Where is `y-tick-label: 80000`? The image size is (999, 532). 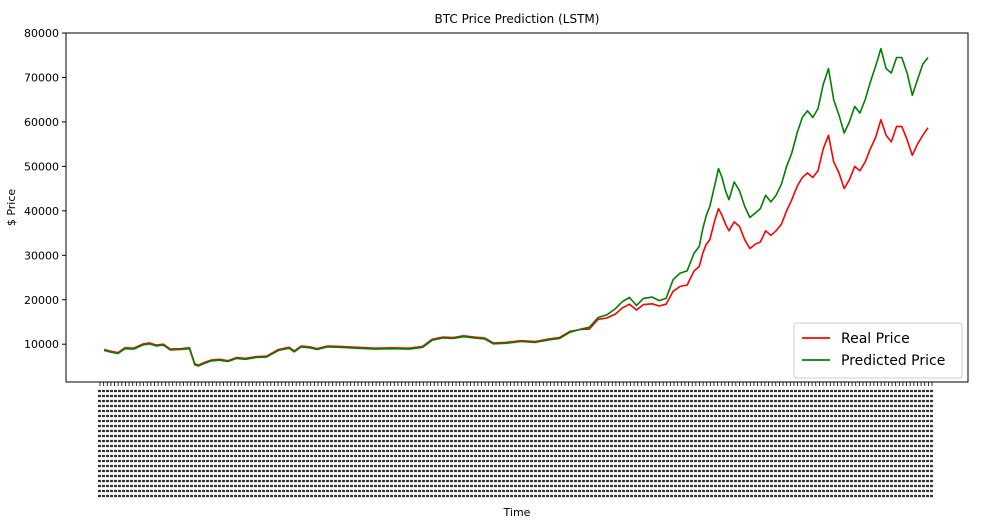
y-tick-label: 80000 is located at coordinates (41, 33).